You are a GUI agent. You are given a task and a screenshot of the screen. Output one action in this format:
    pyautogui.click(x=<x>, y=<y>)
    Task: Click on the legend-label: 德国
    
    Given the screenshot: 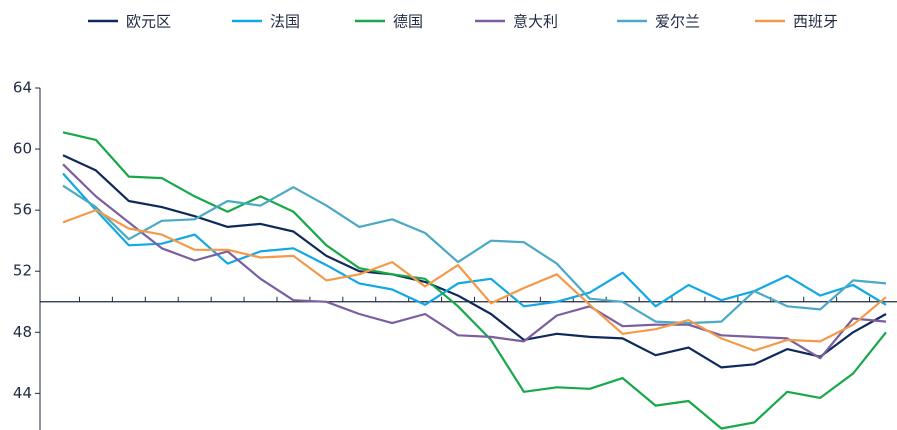 What is the action you would take?
    pyautogui.click(x=408, y=22)
    